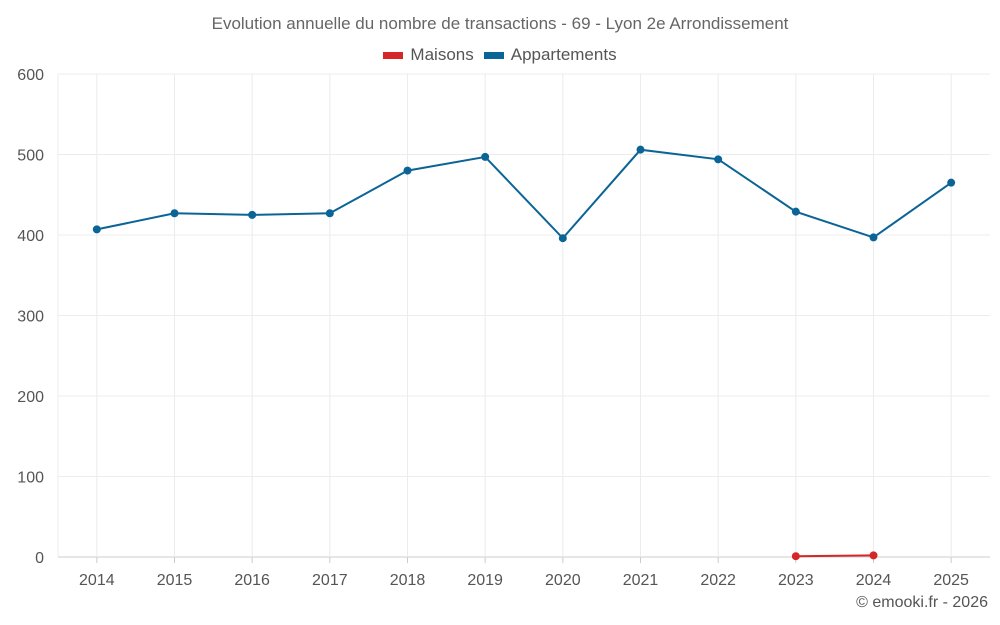 The width and height of the screenshot is (1000, 625). Describe the element at coordinates (493, 55) in the screenshot. I see `legend-swatch-appartements` at that location.